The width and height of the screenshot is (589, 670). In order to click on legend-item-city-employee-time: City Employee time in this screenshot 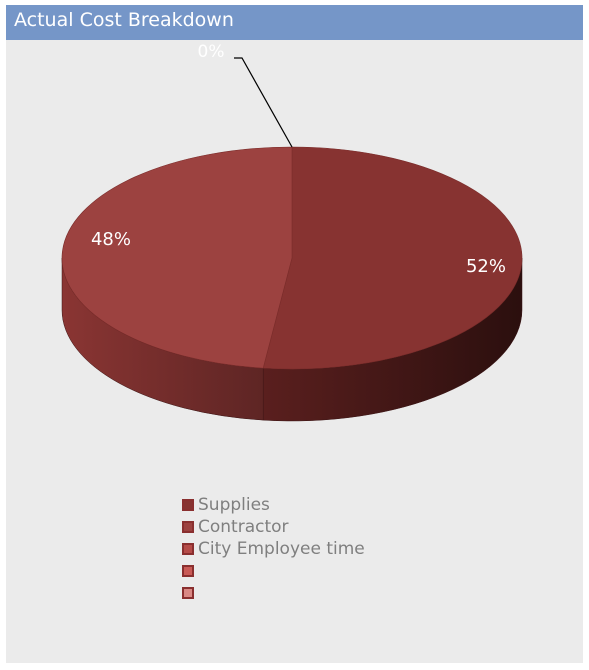, I will do `click(273, 549)`.